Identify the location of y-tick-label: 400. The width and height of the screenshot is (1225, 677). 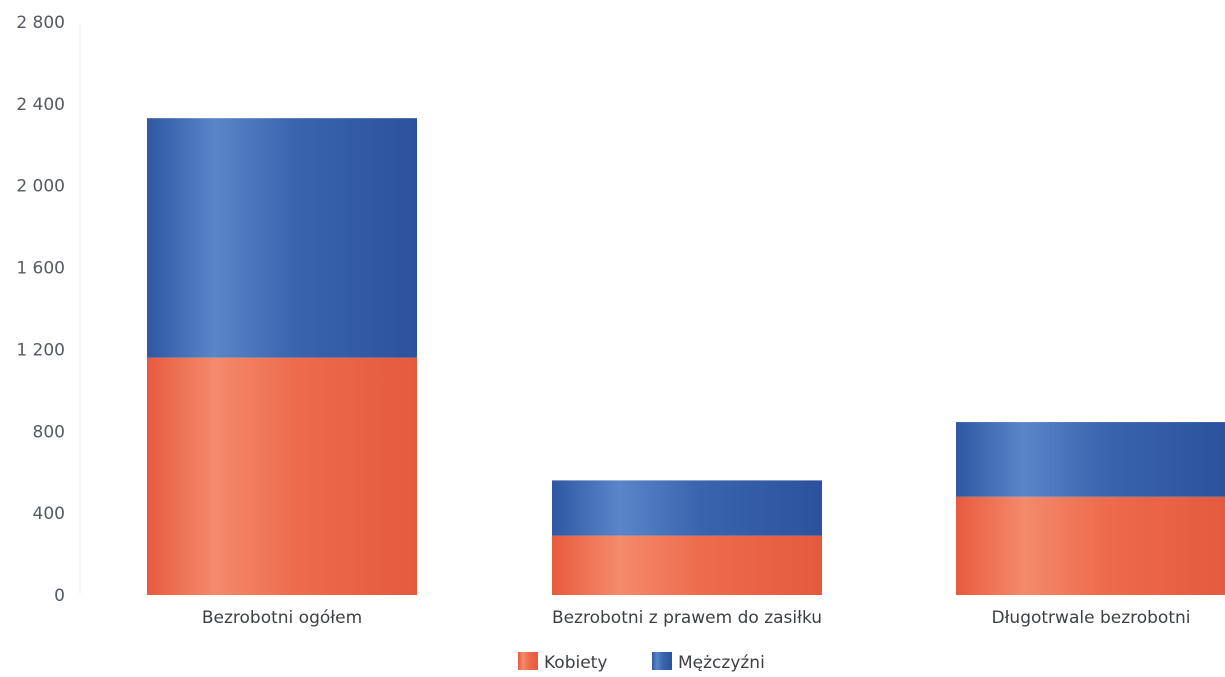
(49, 514).